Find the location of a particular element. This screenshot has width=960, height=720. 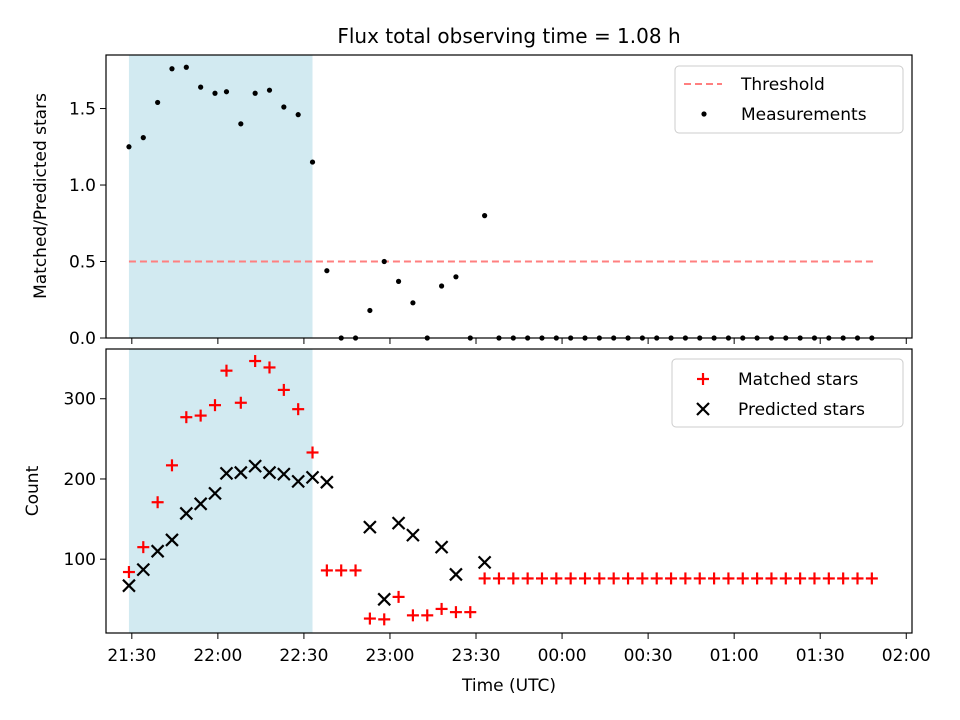

xtick-label: 02:00 is located at coordinates (906, 656).